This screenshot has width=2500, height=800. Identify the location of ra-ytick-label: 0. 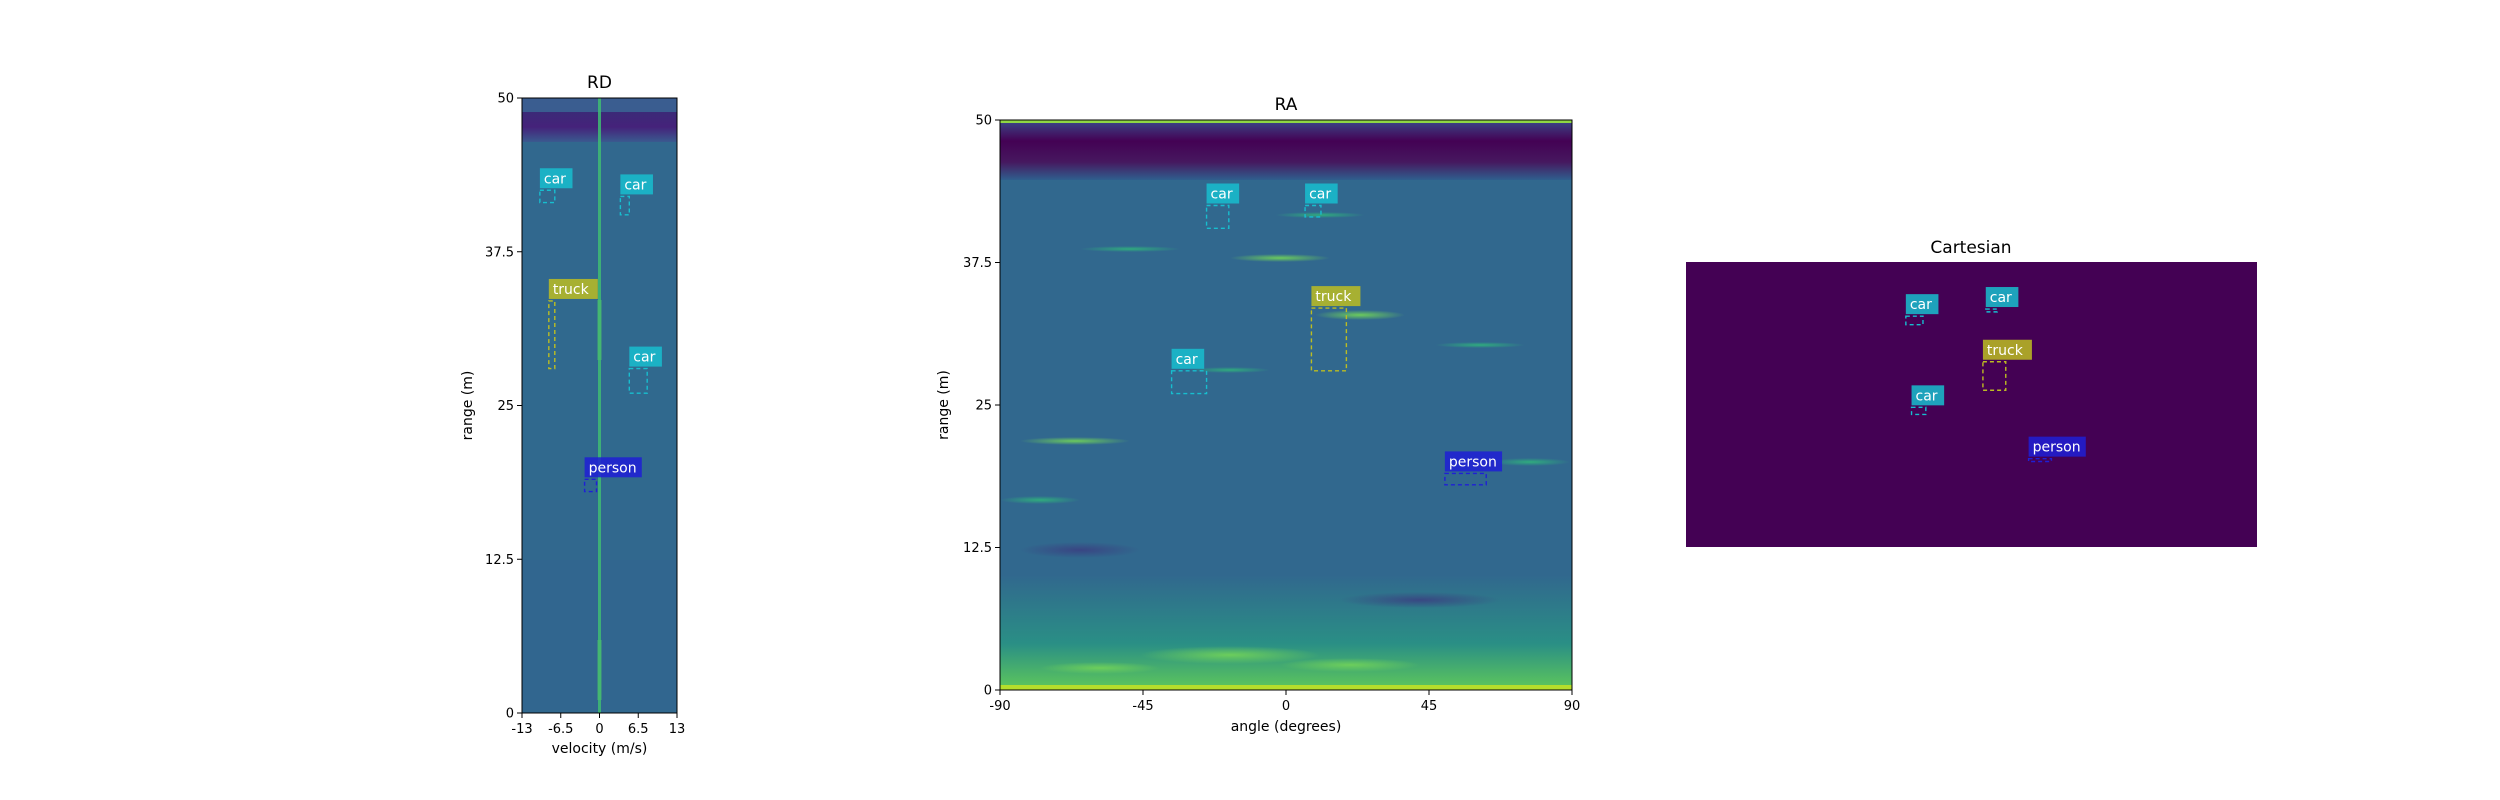
(988, 691).